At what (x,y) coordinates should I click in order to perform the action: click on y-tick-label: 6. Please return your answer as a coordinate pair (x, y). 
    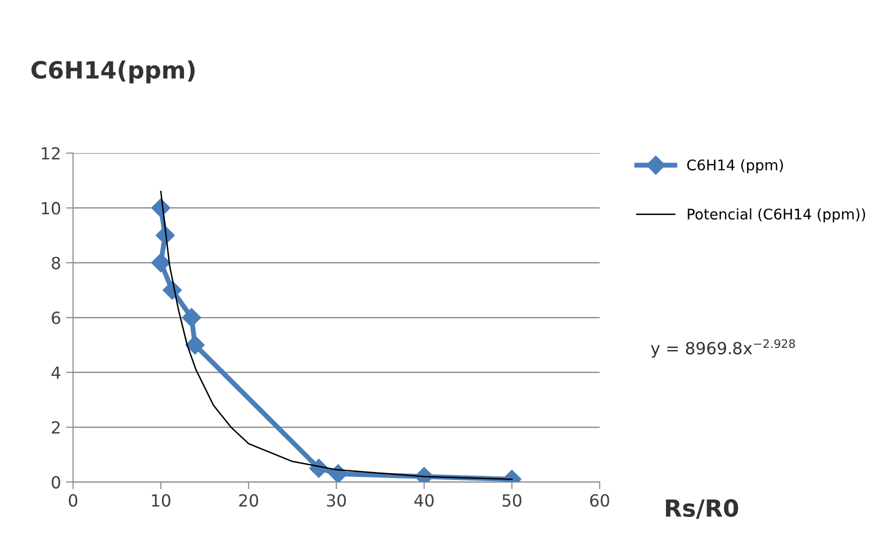
    Looking at the image, I should click on (56, 318).